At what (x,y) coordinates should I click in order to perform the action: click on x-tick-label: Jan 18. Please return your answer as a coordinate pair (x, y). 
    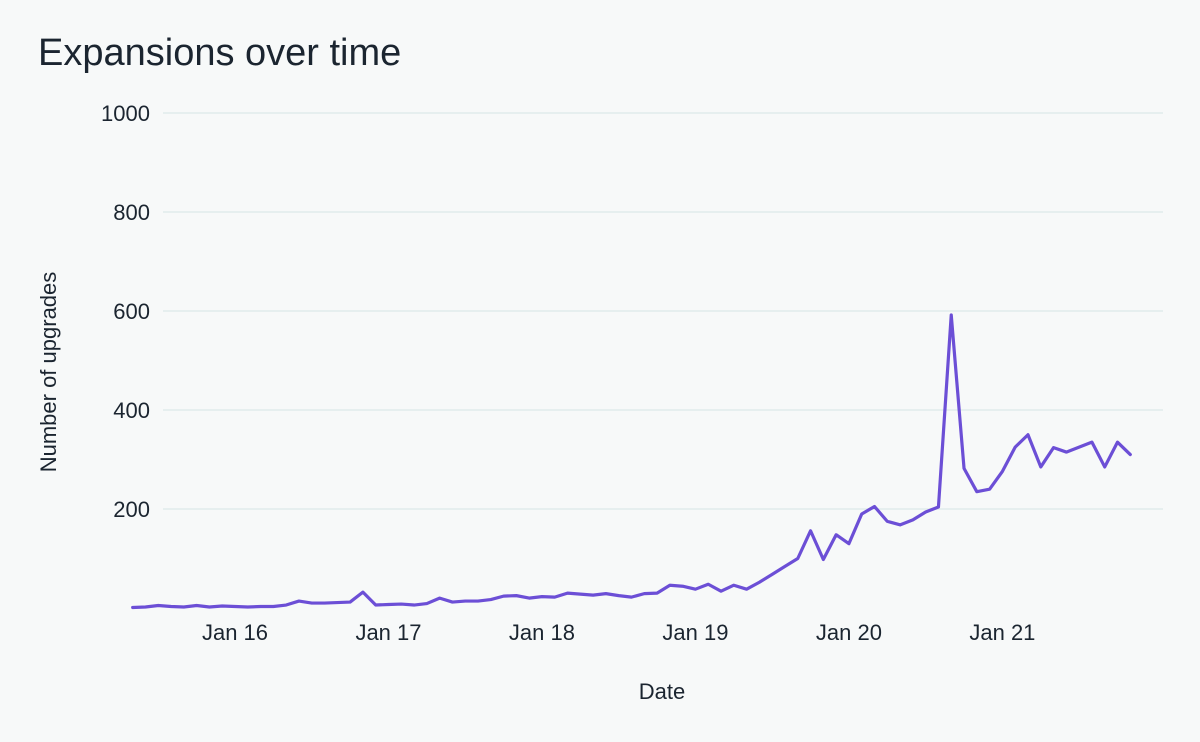
    Looking at the image, I should click on (542, 632).